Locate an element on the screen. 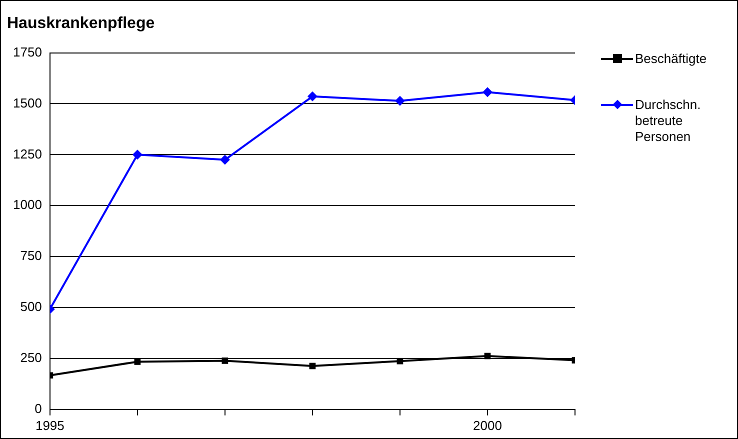  y-tick-label: 1000 is located at coordinates (27, 204).